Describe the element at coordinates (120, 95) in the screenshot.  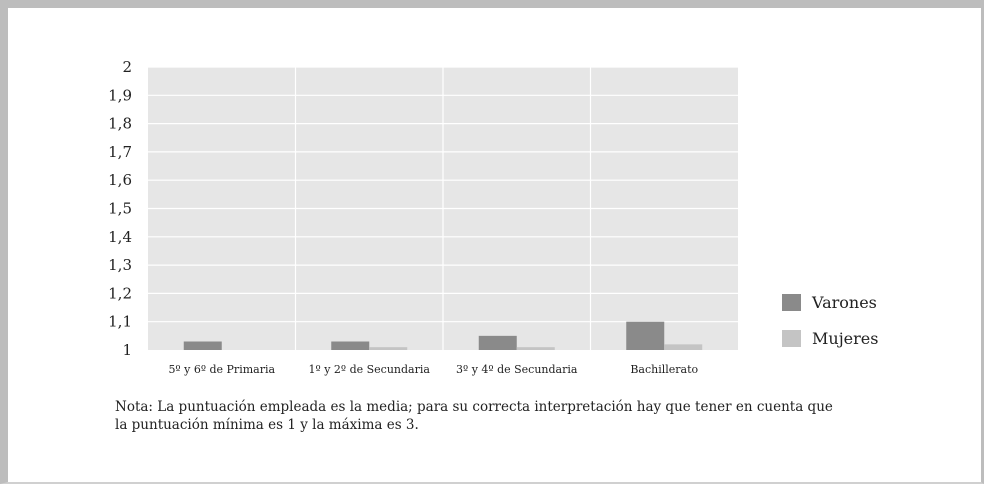
I see `y-tick-label: 1,9` at that location.